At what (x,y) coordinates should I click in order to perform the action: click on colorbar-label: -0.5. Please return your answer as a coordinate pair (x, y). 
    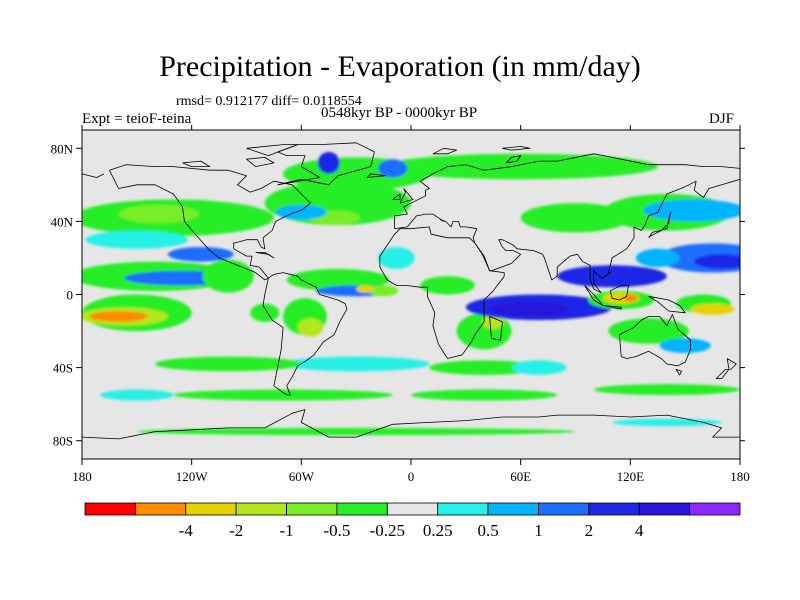
    Looking at the image, I should click on (336, 530).